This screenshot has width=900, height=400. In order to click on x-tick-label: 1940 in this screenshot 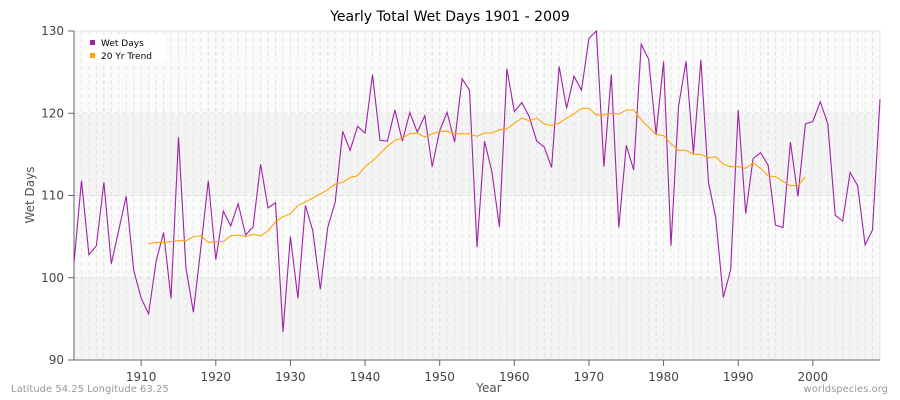, I will do `click(365, 377)`.